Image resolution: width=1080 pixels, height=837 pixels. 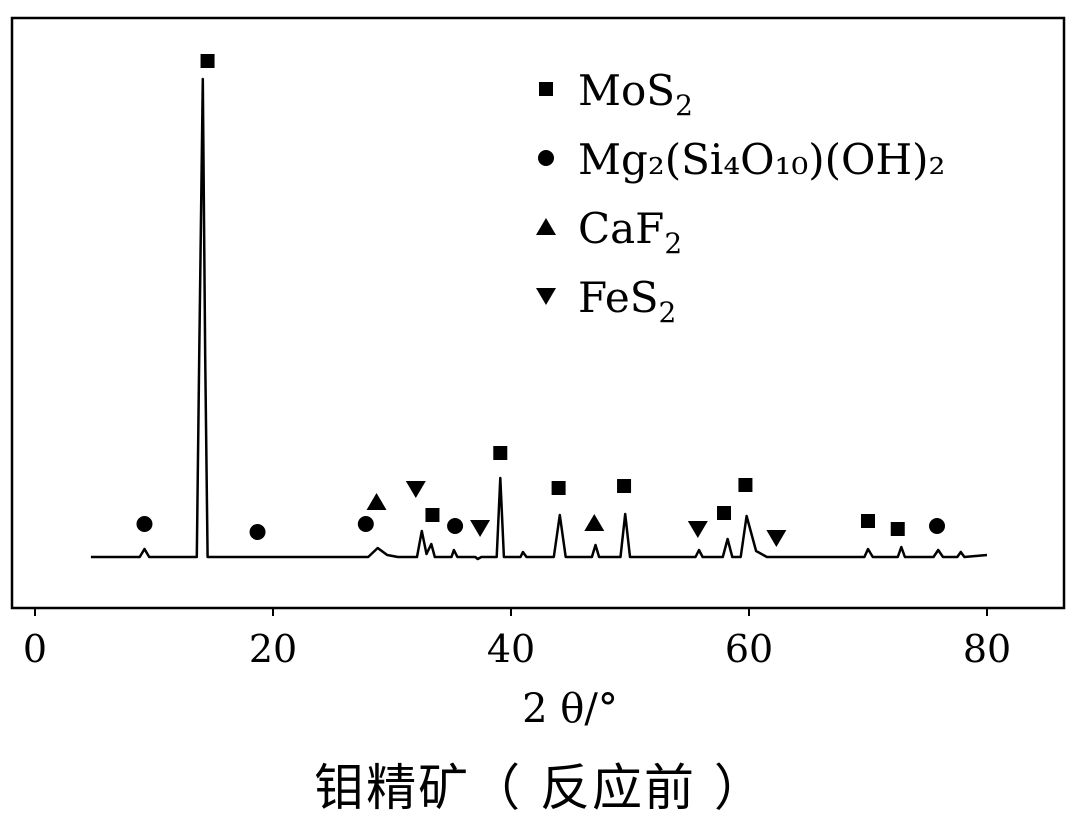 What do you see at coordinates (749, 649) in the screenshot?
I see `x-tick-label: 60` at bounding box center [749, 649].